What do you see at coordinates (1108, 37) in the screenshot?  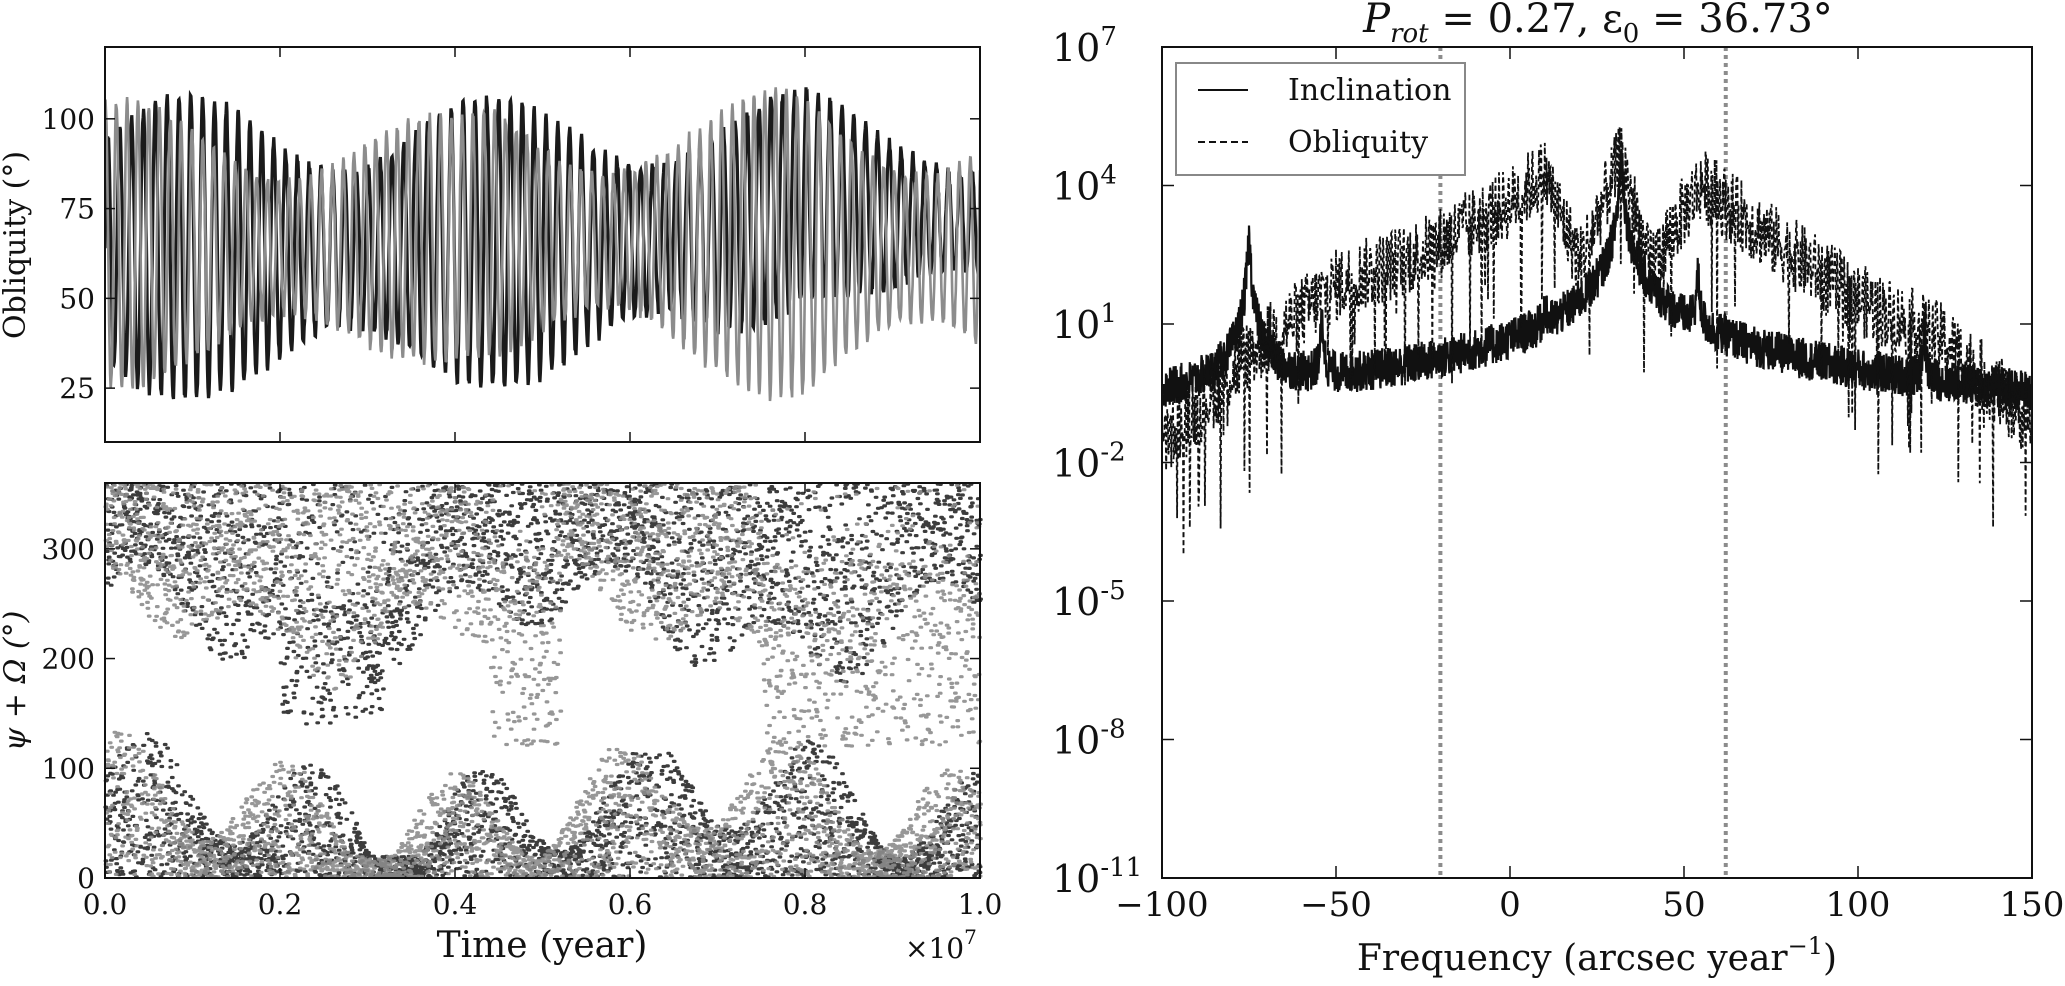 I see `spectrum-y-tick-exponent: 7` at bounding box center [1108, 37].